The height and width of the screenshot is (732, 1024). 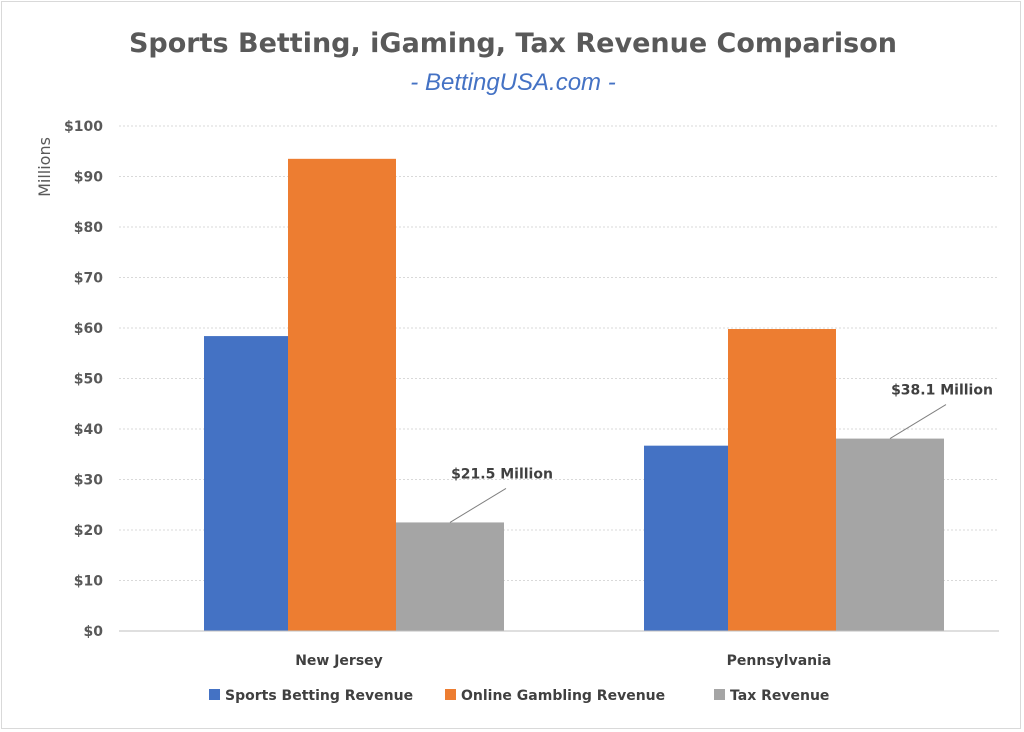 I want to click on y-tick-label: $60, so click(x=88, y=329).